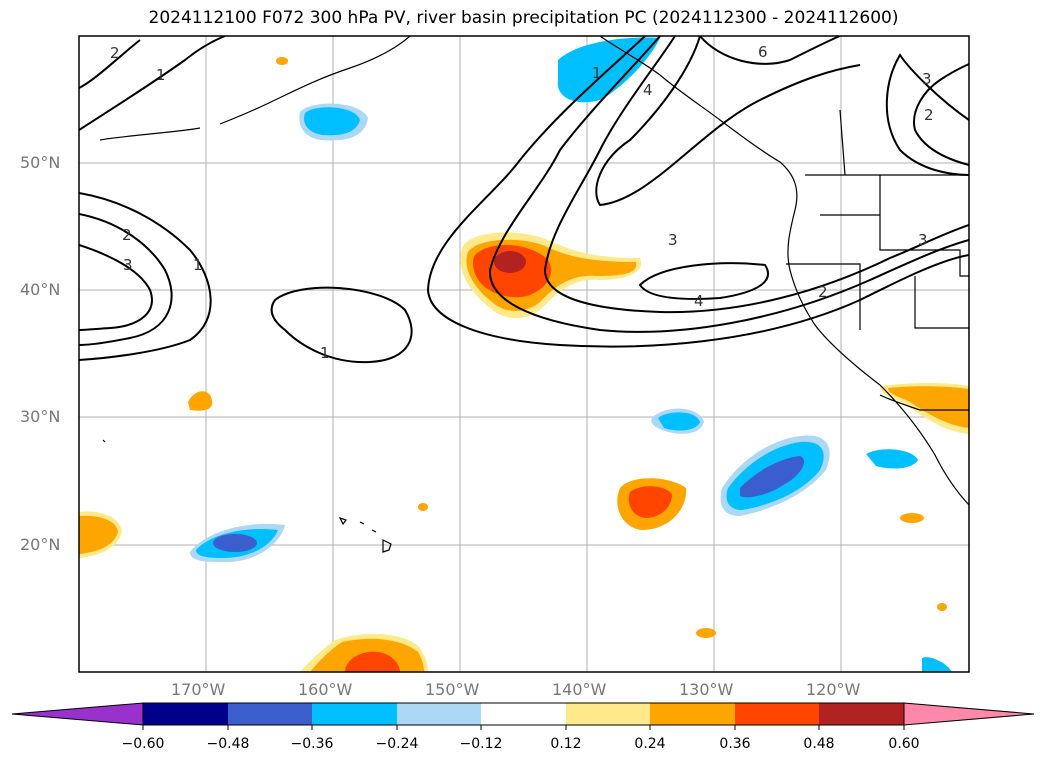  What do you see at coordinates (325, 689) in the screenshot?
I see `lon-label: 160°W` at bounding box center [325, 689].